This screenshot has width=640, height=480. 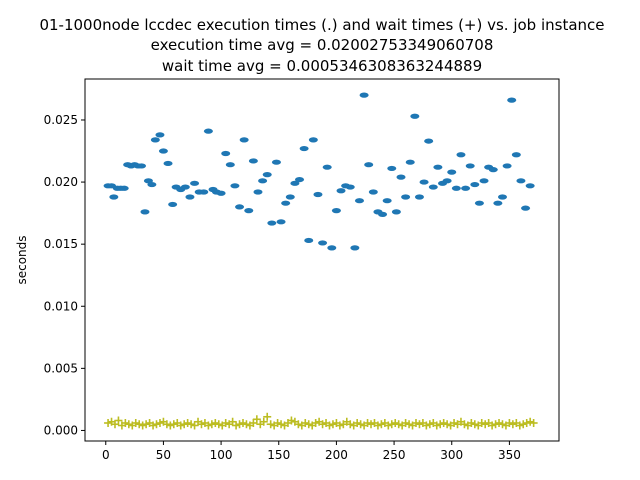 I want to click on x-tick-label: 150, so click(x=278, y=455).